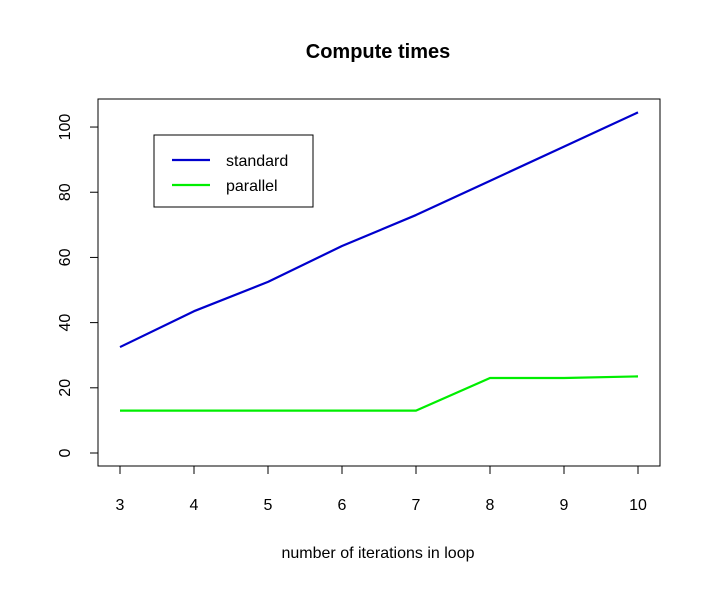 The width and height of the screenshot is (710, 590). What do you see at coordinates (252, 186) in the screenshot?
I see `legend-label-parallel: parallel` at bounding box center [252, 186].